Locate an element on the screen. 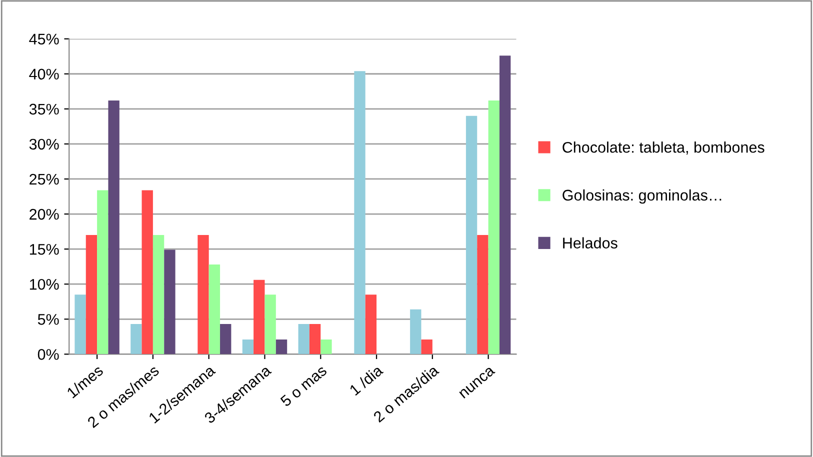 Image resolution: width=813 pixels, height=457 pixels. legend-label: Helados is located at coordinates (590, 242).